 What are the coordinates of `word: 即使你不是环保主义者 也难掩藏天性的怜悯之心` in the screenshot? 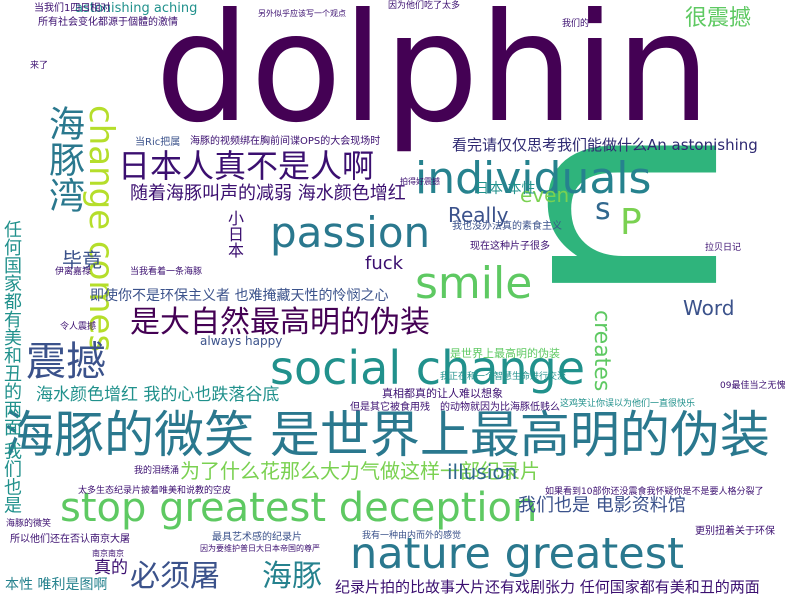 It's located at (239, 296).